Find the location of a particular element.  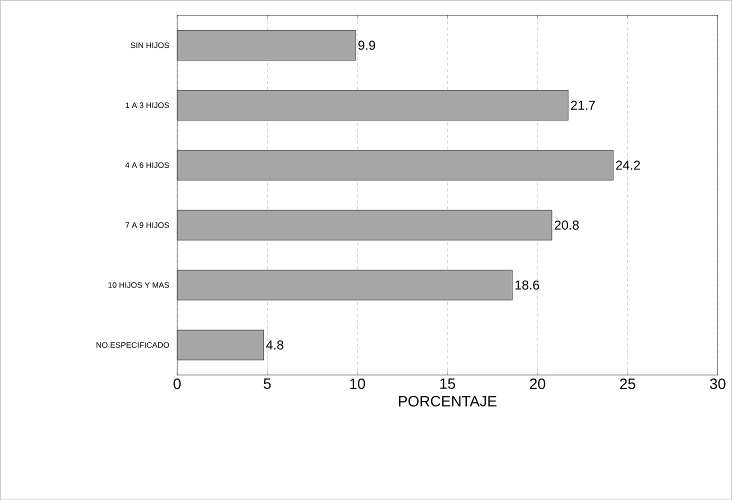

data-label: 9.9 is located at coordinates (367, 45).